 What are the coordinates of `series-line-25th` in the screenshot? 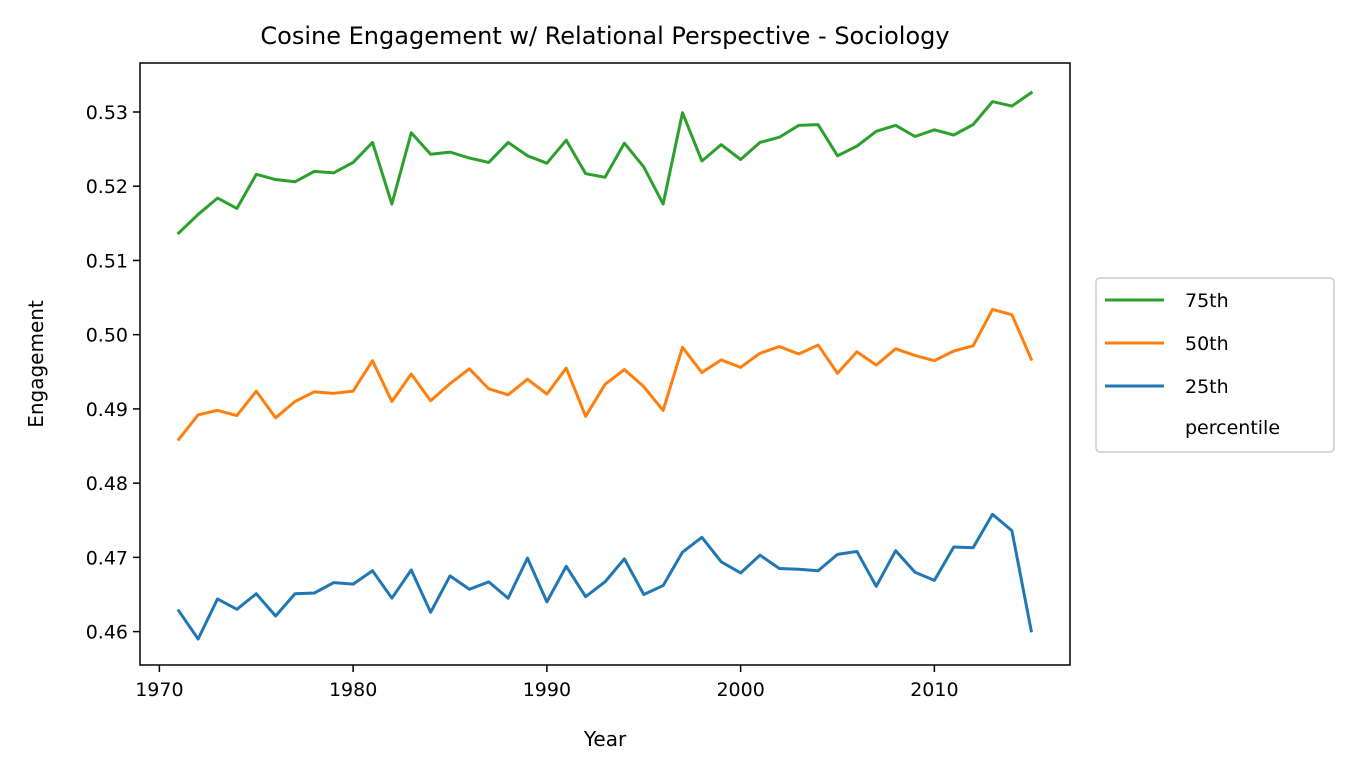 It's located at (605, 576).